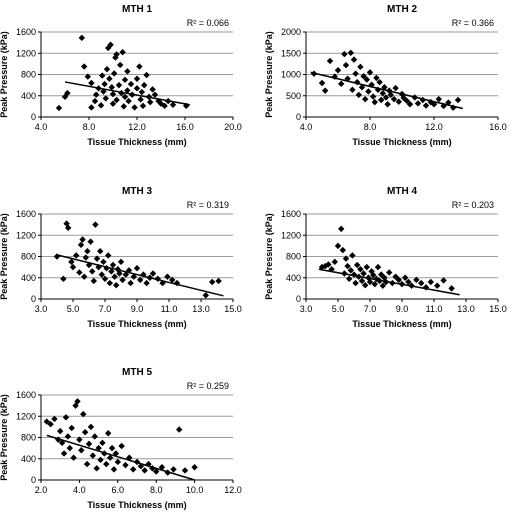 The width and height of the screenshot is (520, 515). Describe the element at coordinates (233, 127) in the screenshot. I see `x-tick-label: 20.0` at that location.